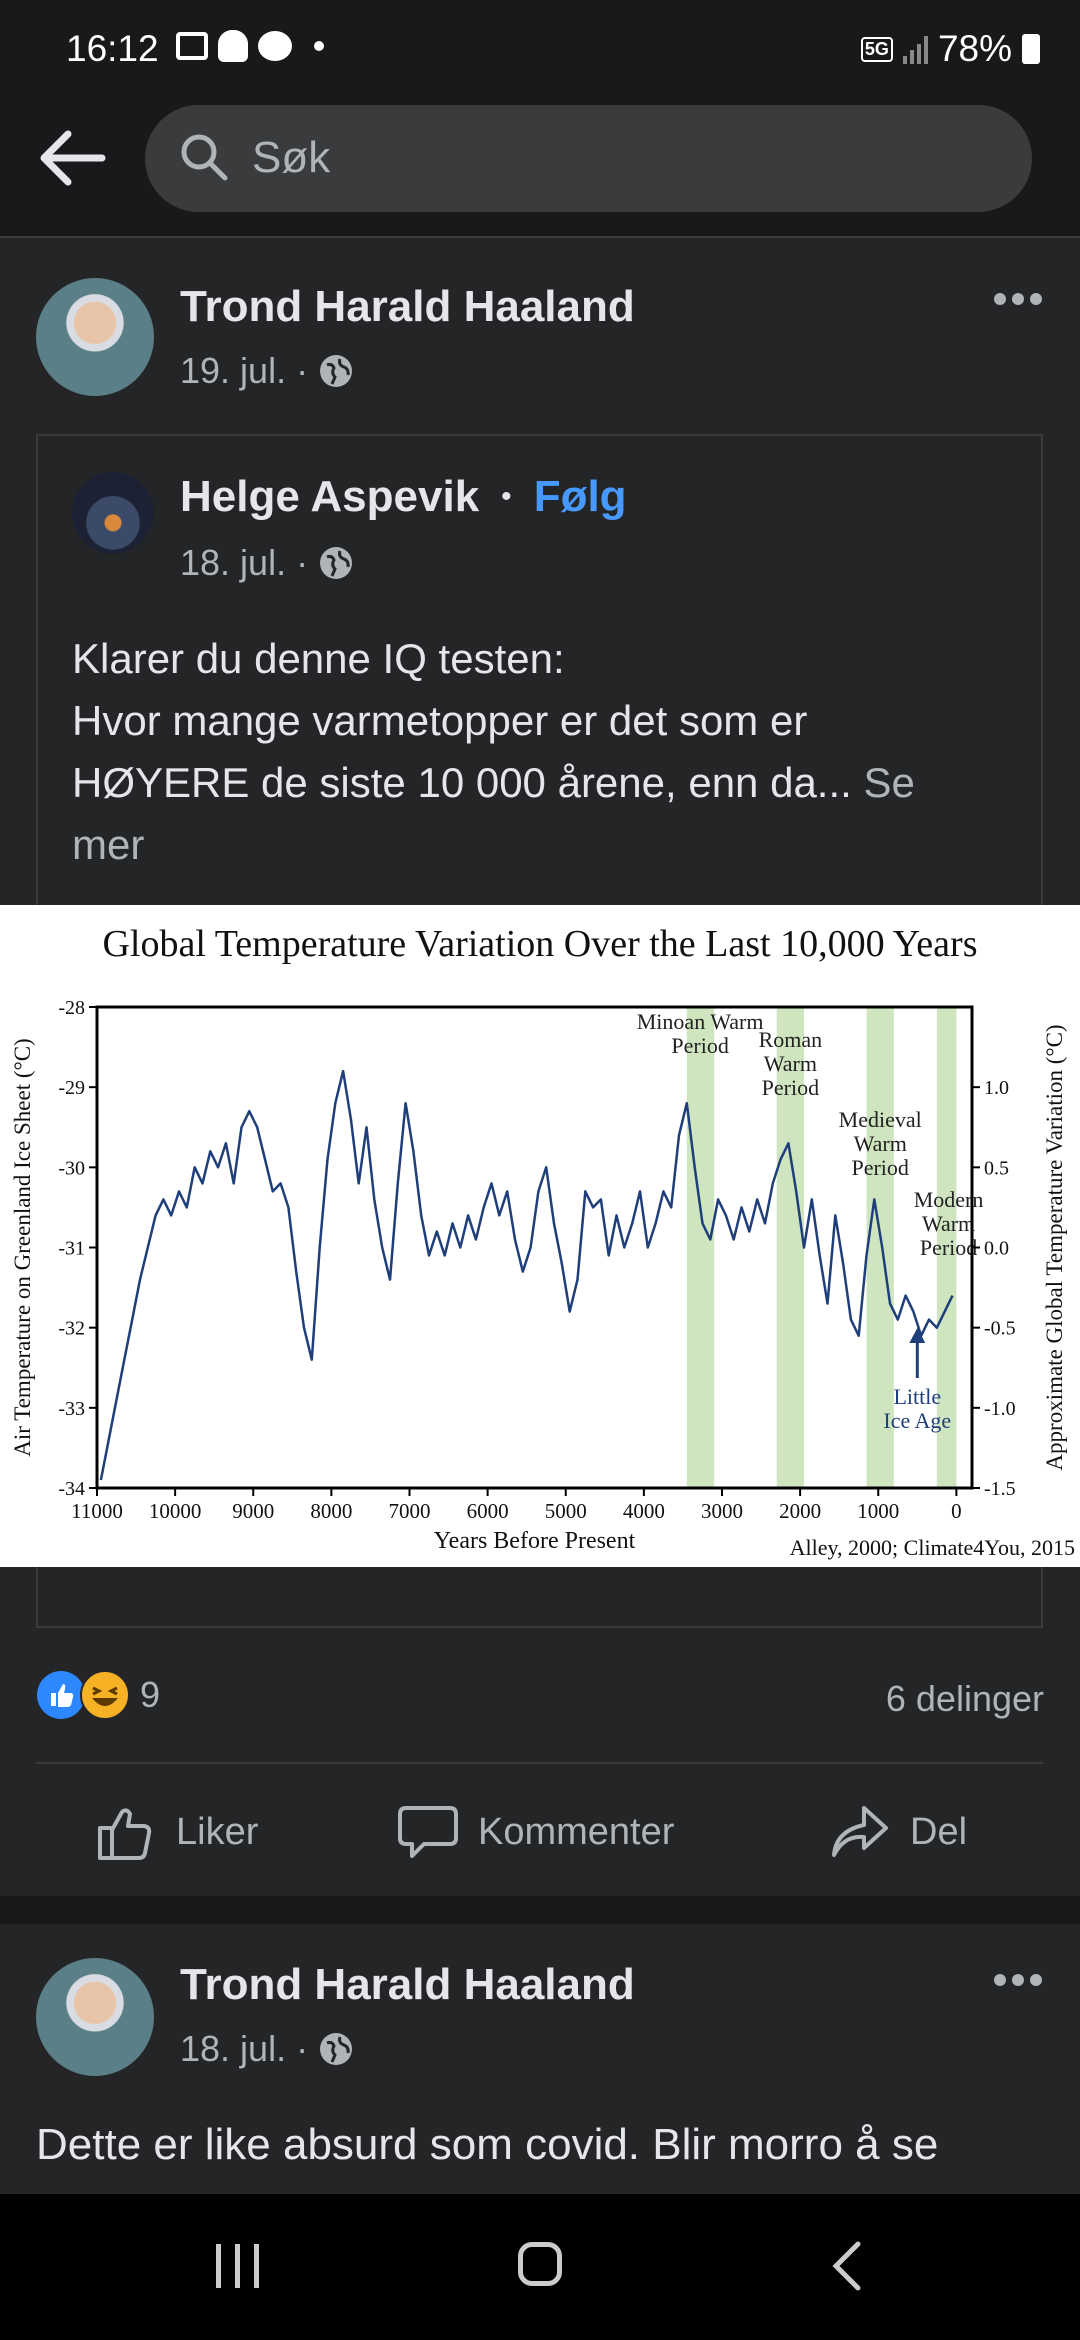 The image size is (1080, 2340). What do you see at coordinates (336, 563) in the screenshot?
I see `globe-icon` at bounding box center [336, 563].